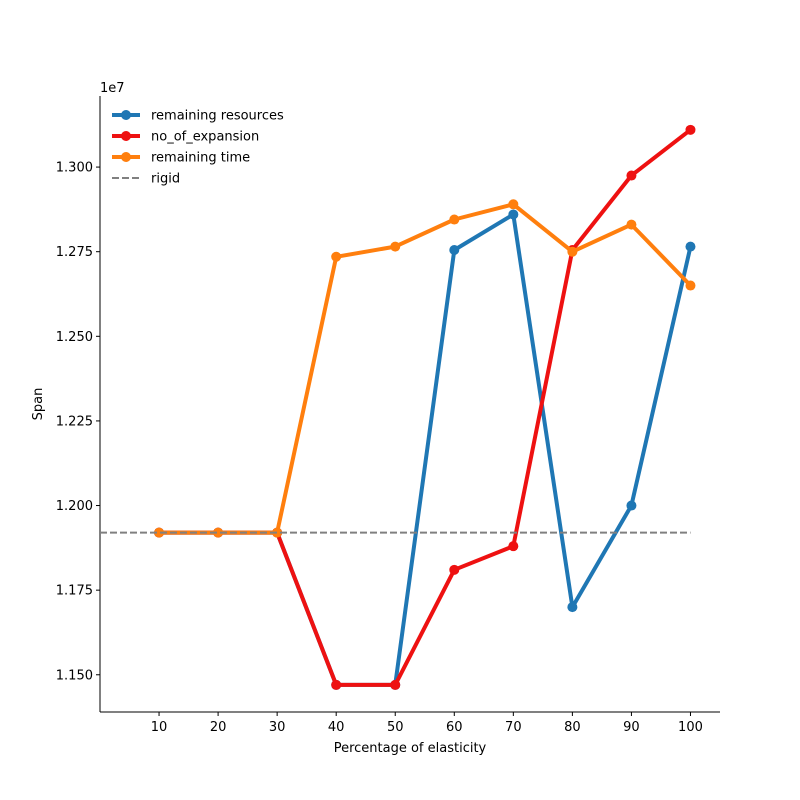 This screenshot has width=800, height=800. What do you see at coordinates (572, 727) in the screenshot?
I see `x-tick-label: 80` at bounding box center [572, 727].